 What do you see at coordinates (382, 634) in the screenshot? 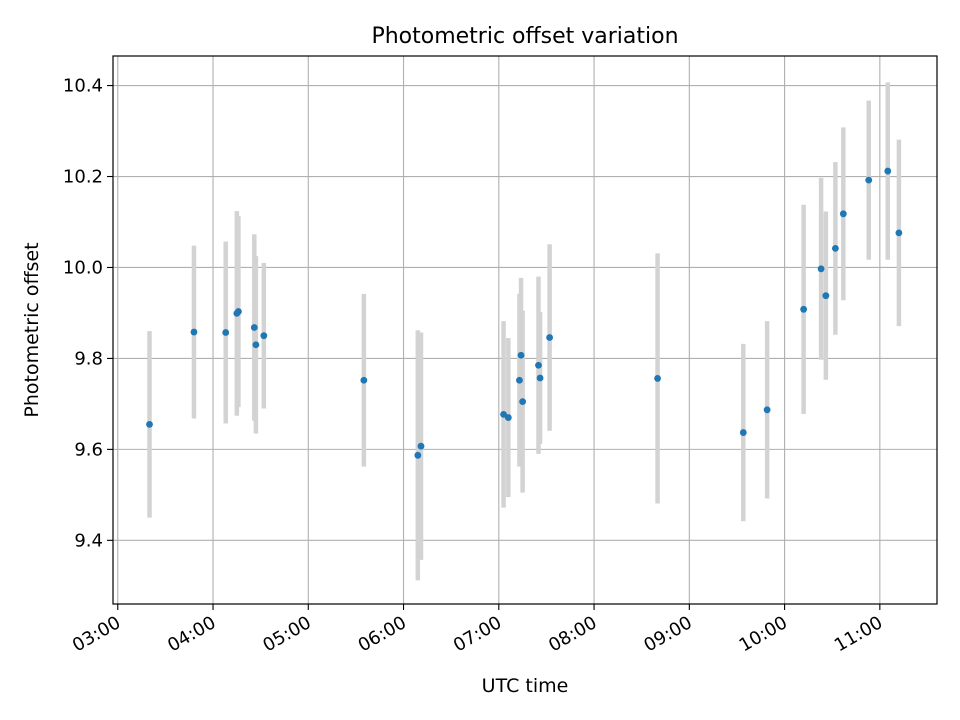
I see `x-tick-label: 06:00` at bounding box center [382, 634].